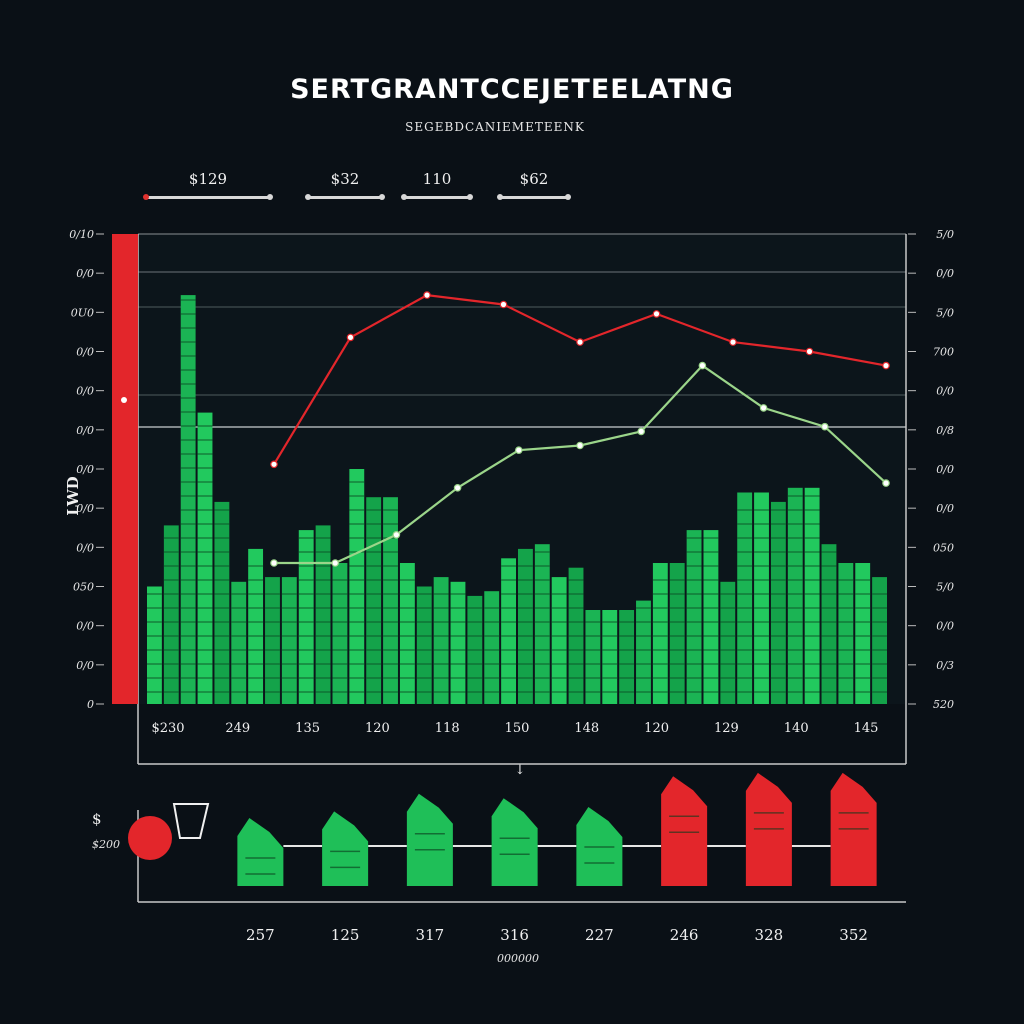 Image resolution: width=1024 pixels, height=1024 pixels. What do you see at coordinates (769, 935) in the screenshot?
I see `bottom-category-label: 328` at bounding box center [769, 935].